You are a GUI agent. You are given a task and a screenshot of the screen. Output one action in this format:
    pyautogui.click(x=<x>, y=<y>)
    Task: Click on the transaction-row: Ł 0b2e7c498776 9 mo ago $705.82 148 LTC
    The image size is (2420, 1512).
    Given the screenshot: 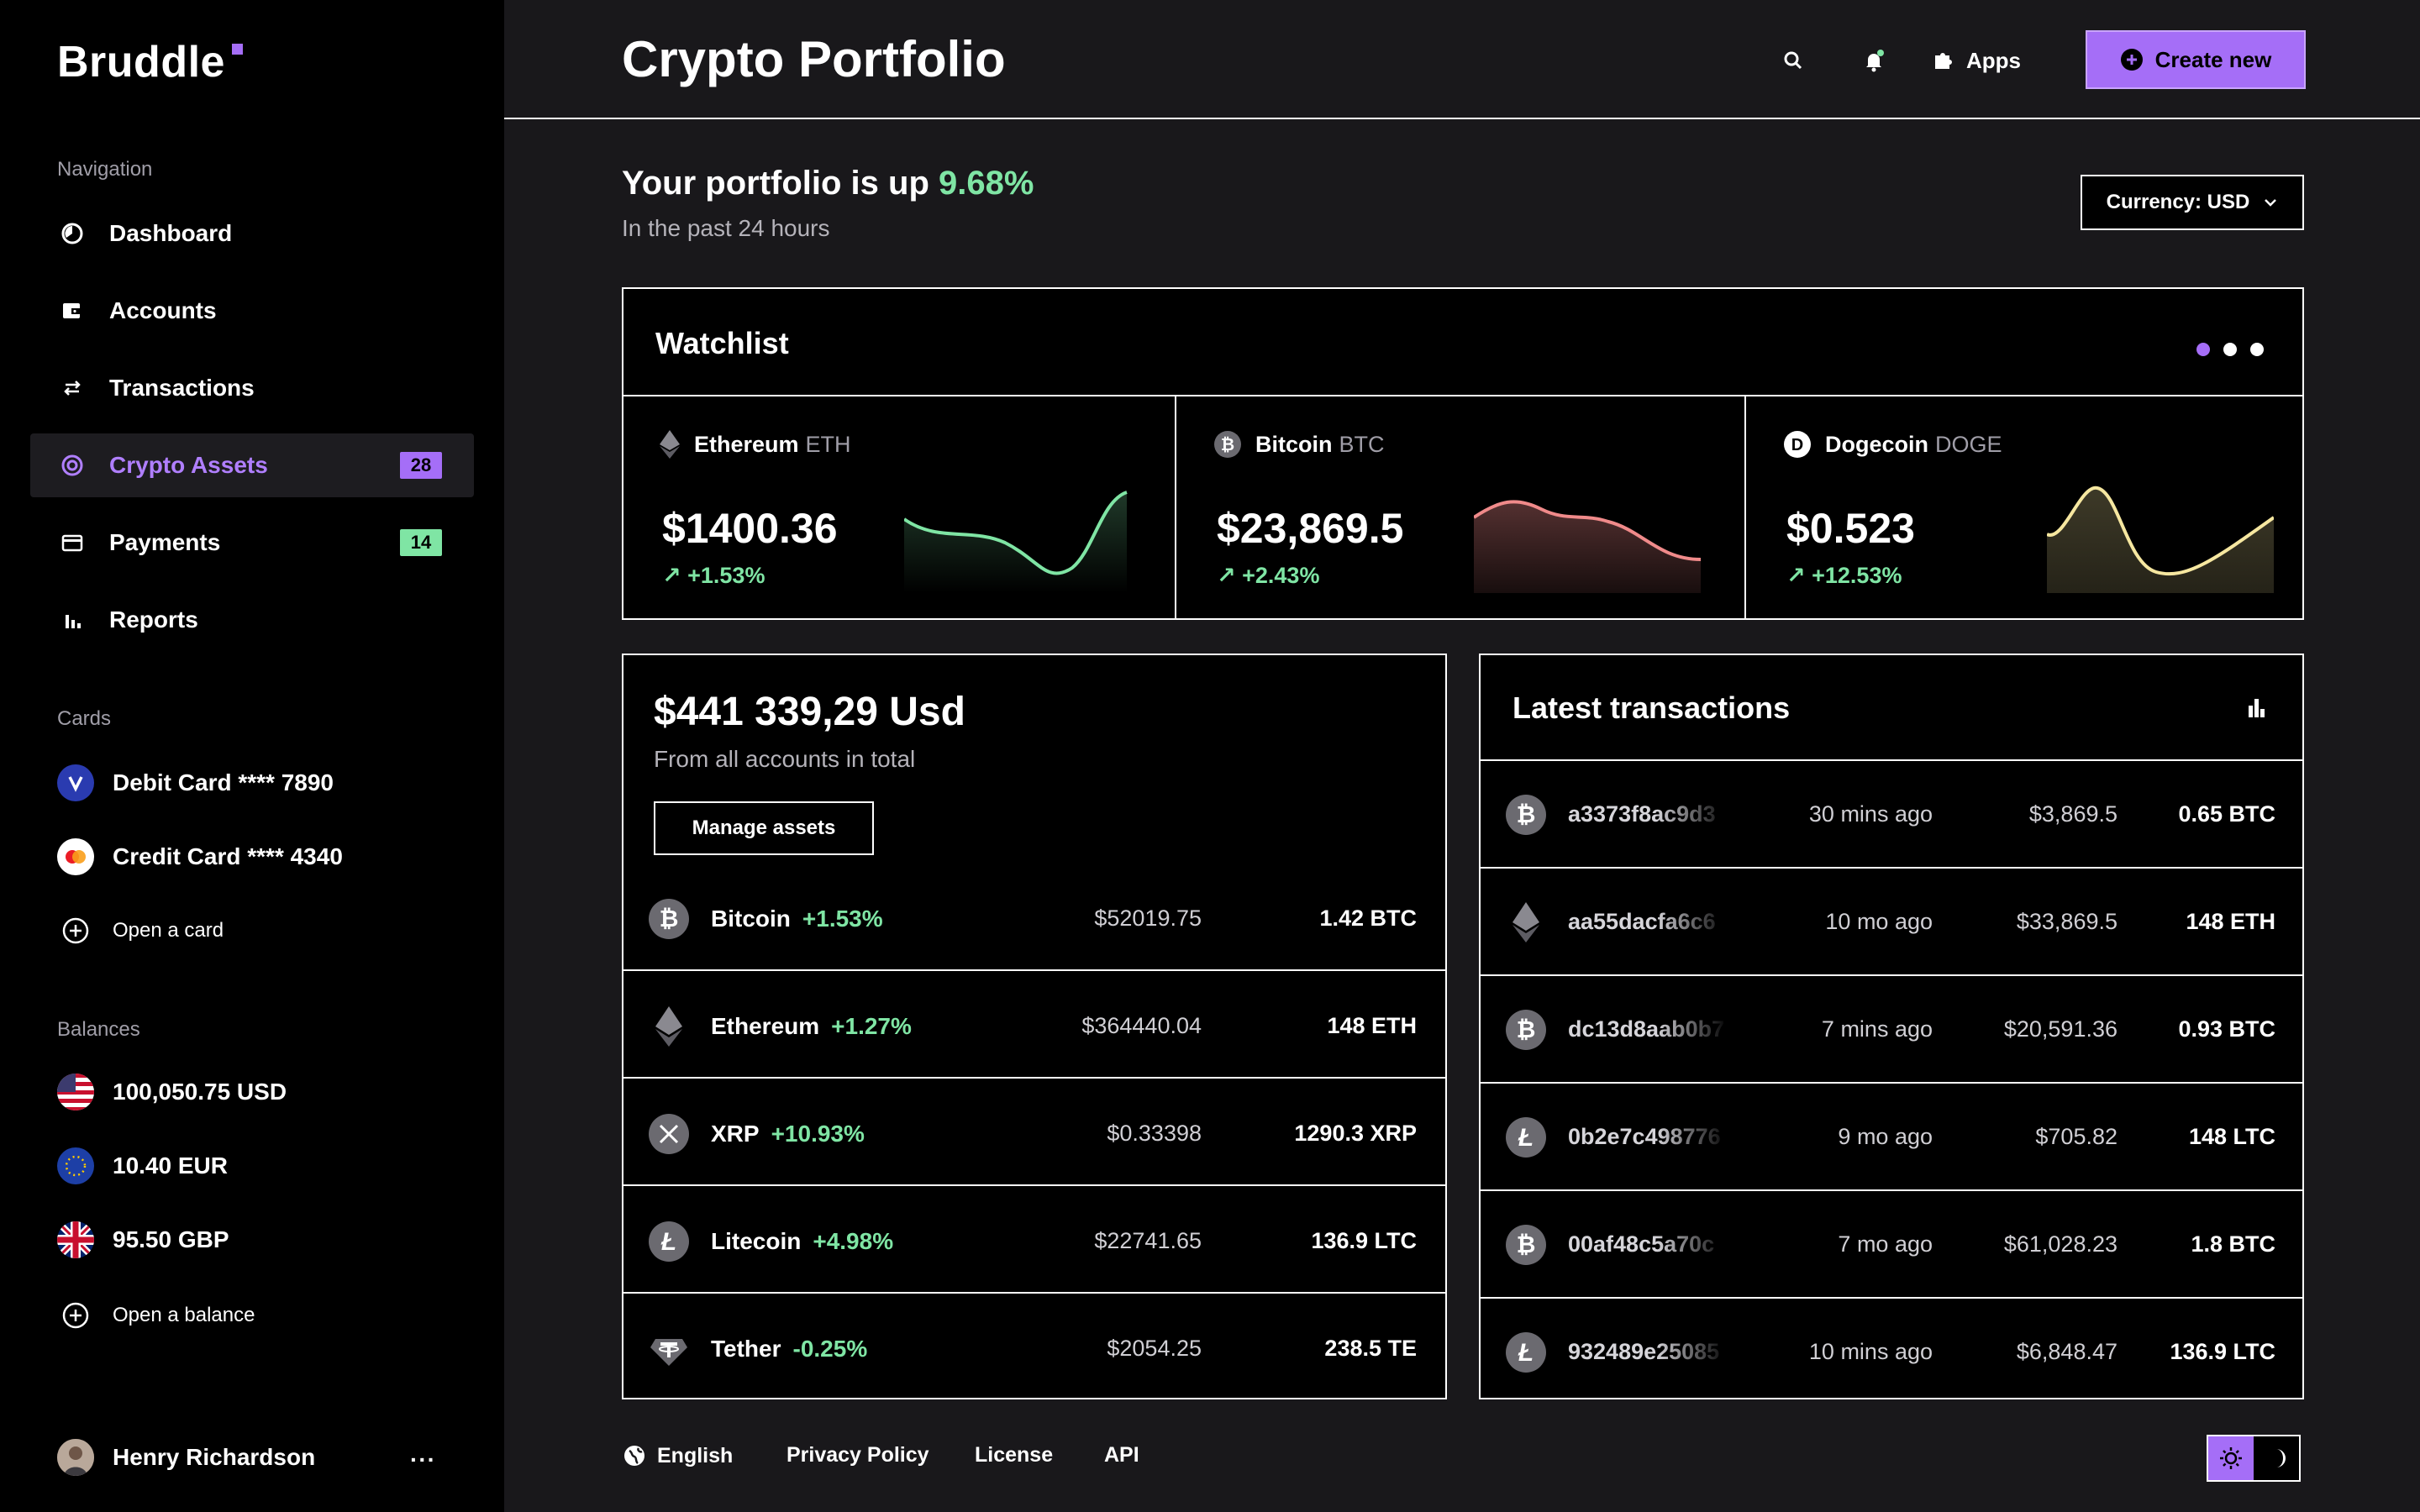 What is the action you would take?
    pyautogui.click(x=1891, y=1137)
    